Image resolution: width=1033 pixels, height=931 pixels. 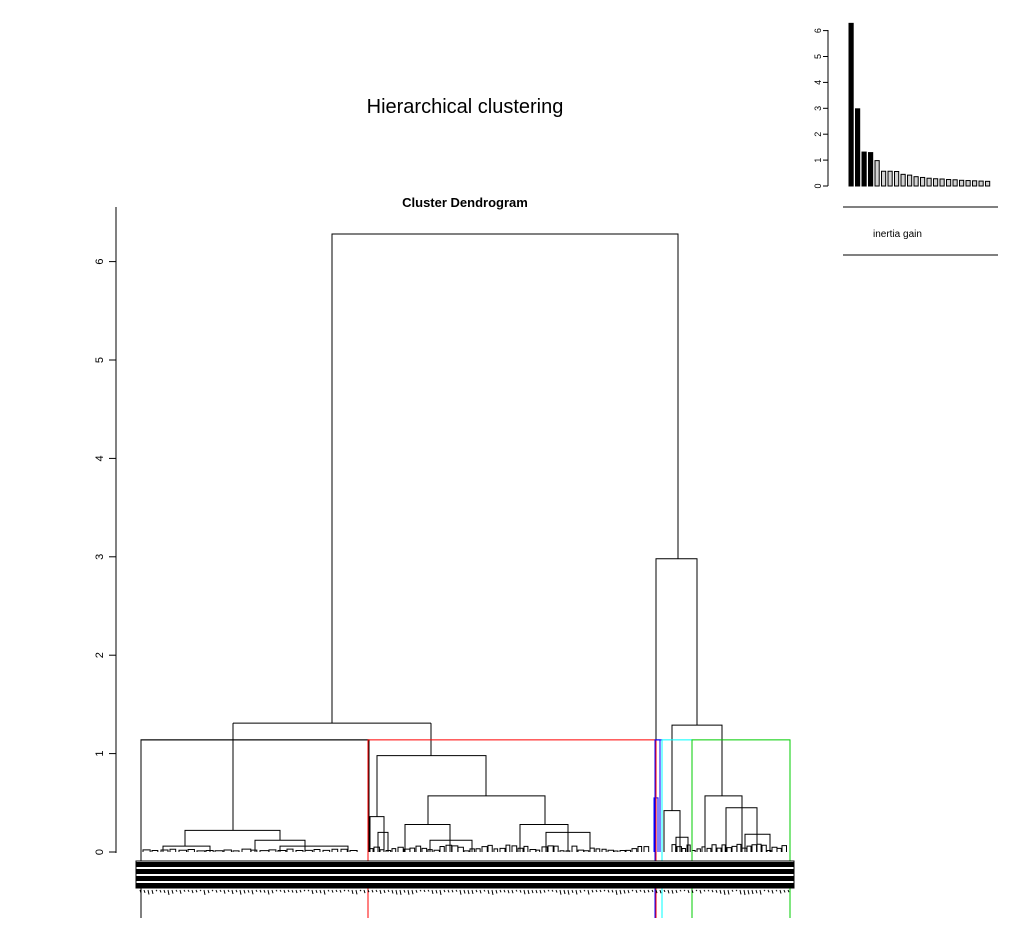 I want to click on cluster-rectangles, so click(x=465, y=828).